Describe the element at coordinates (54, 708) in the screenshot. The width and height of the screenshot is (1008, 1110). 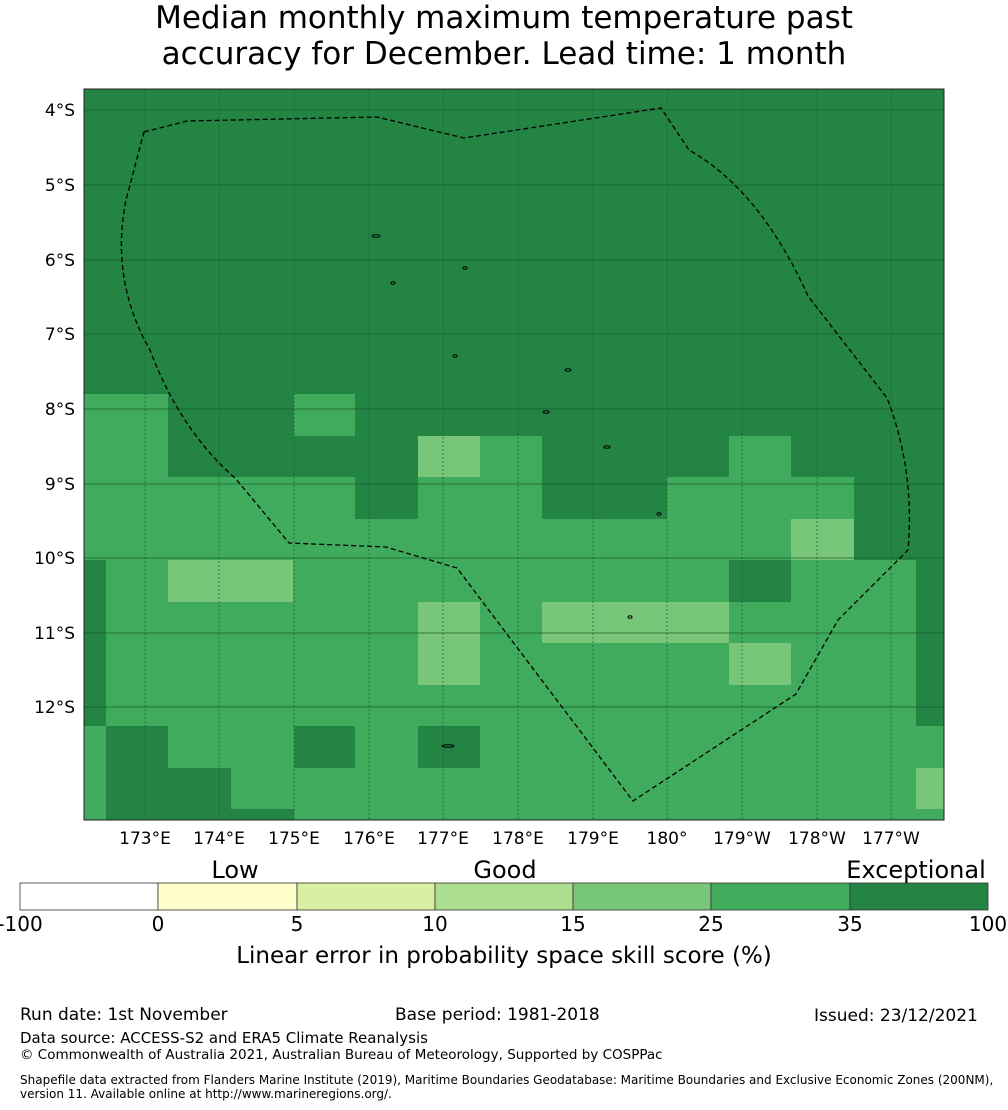
I see `latitude-label: 12°S` at that location.